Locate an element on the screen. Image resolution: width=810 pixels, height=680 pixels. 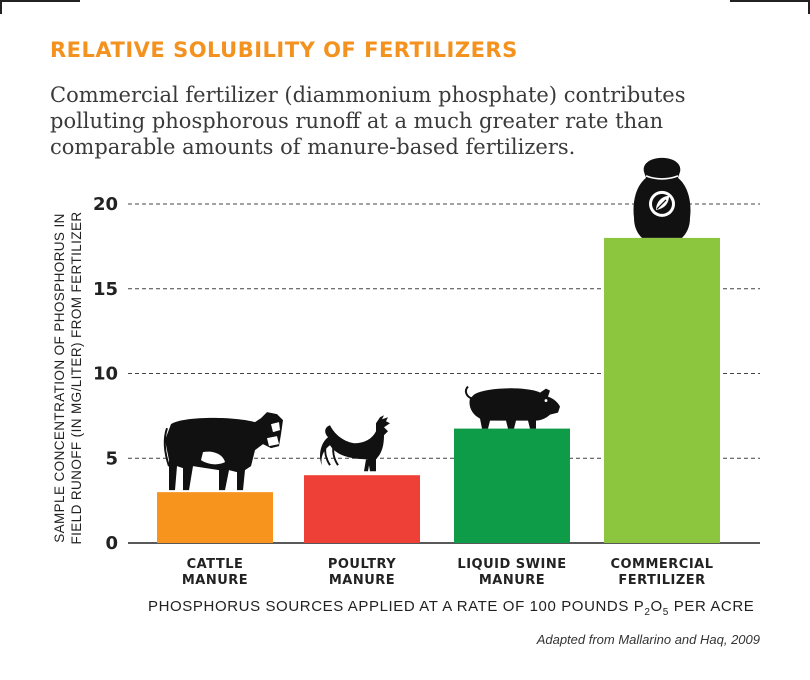
corner-mark-top-right is located at coordinates (770, 1).